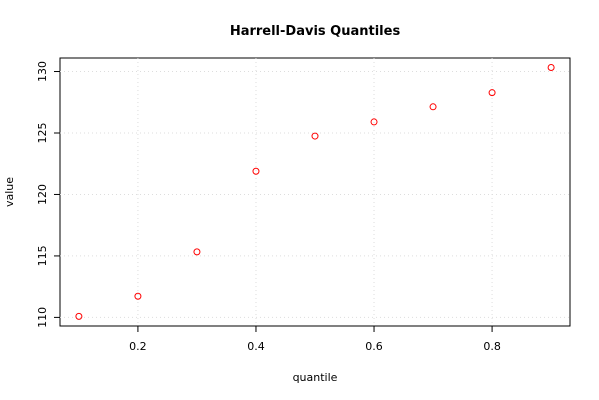  Describe the element at coordinates (42, 194) in the screenshot. I see `y-tick-label: 120` at that location.